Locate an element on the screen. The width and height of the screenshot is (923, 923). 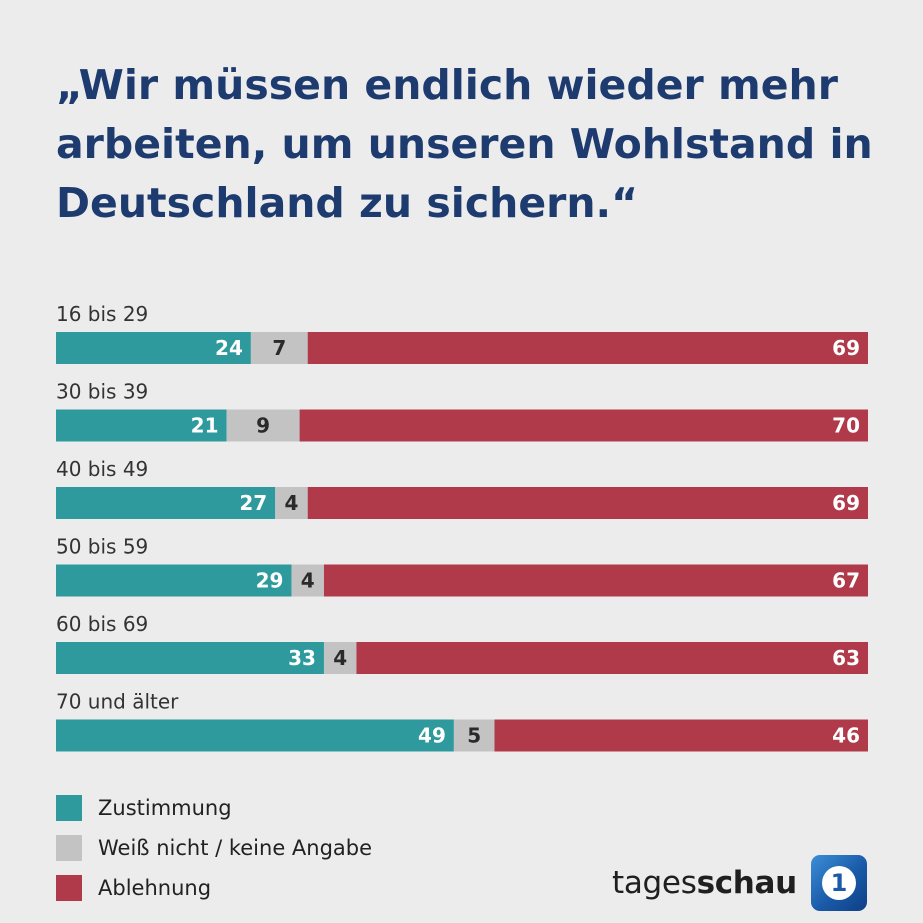
legend-swatch-ablehnung is located at coordinates (69, 888).